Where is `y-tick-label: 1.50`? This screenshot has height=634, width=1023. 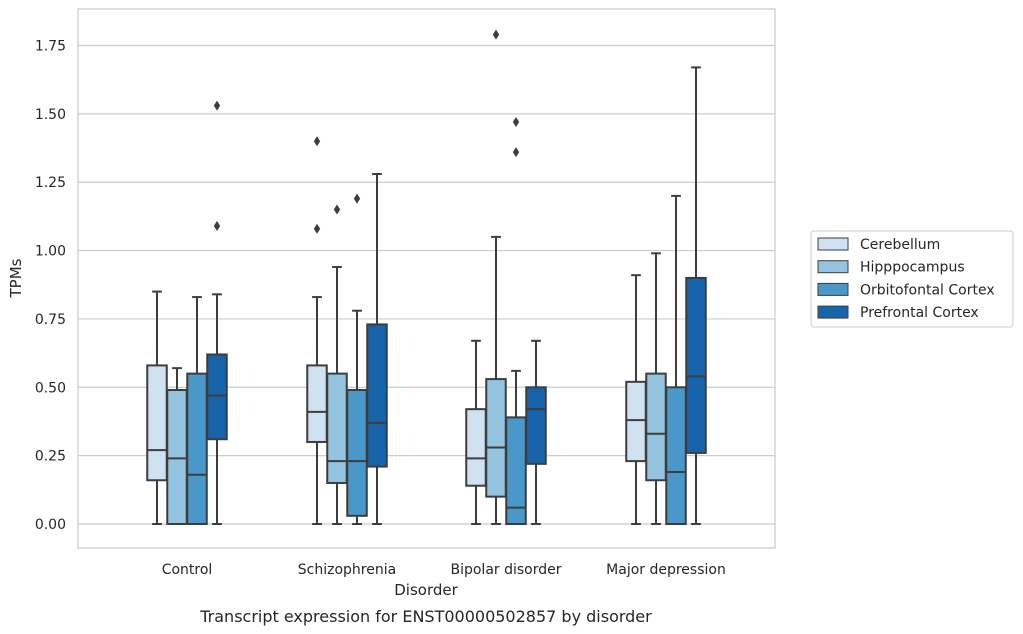 y-tick-label: 1.50 is located at coordinates (50, 115).